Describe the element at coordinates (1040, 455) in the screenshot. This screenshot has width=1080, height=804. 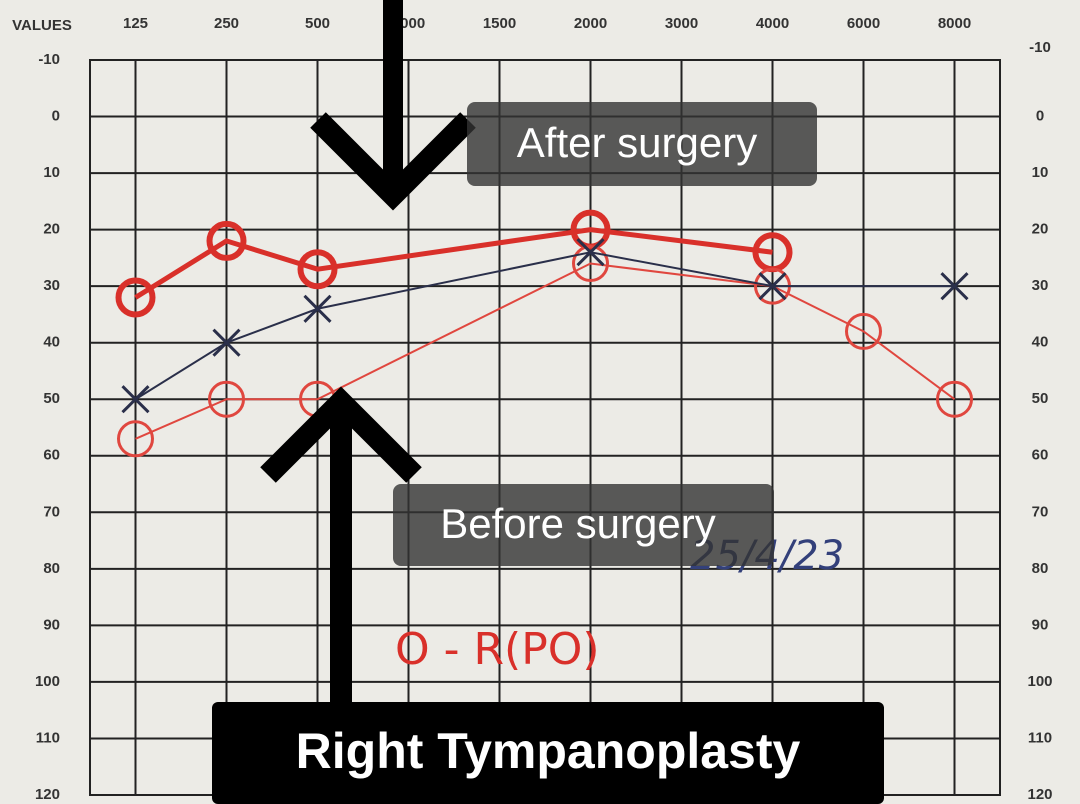
I see `y2-tick-label: 60` at that location.